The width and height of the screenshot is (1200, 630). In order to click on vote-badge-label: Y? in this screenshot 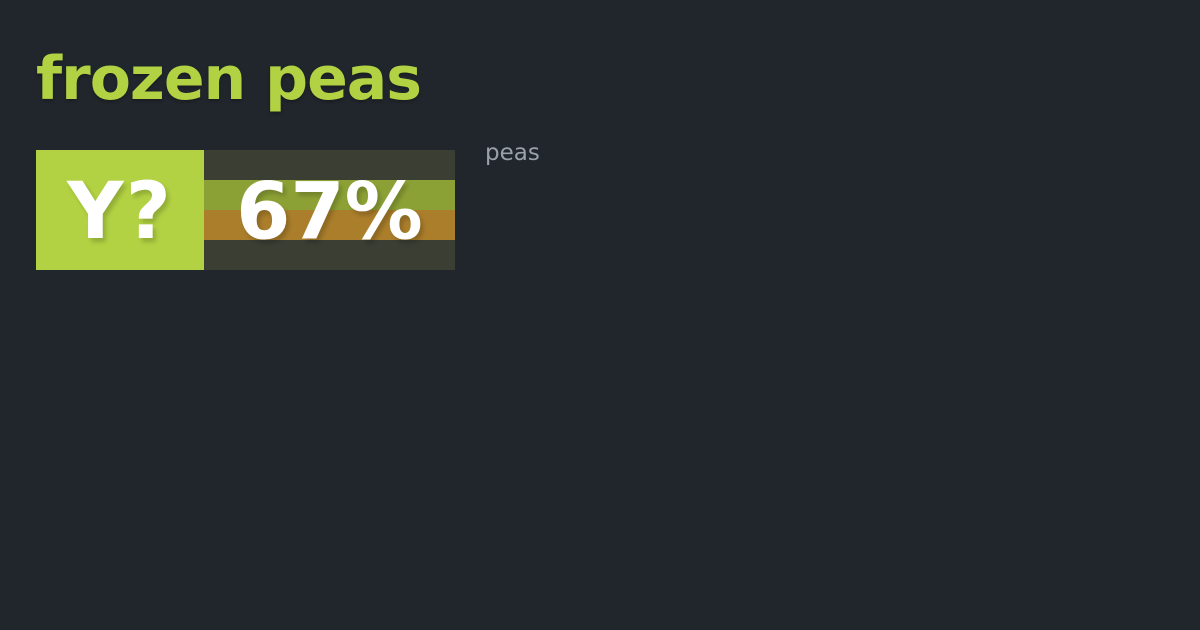, I will do `click(120, 212)`.